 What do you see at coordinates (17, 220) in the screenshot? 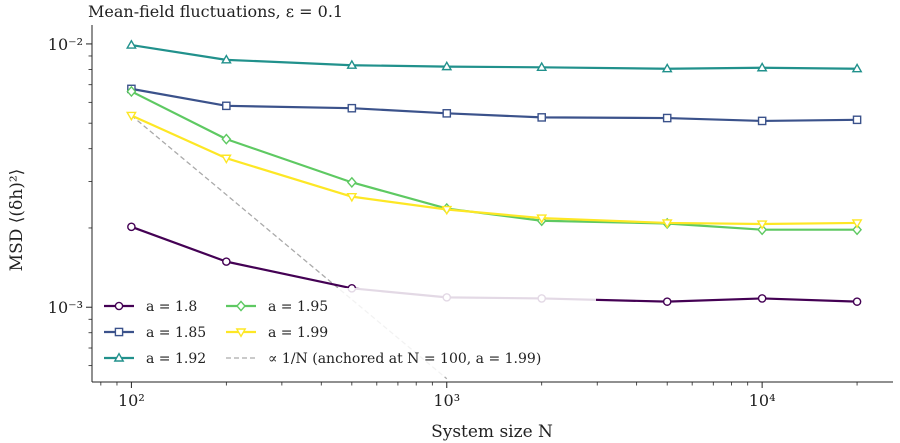
I see `y-axis-label: MSD ⟨(δh)²⟩` at bounding box center [17, 220].